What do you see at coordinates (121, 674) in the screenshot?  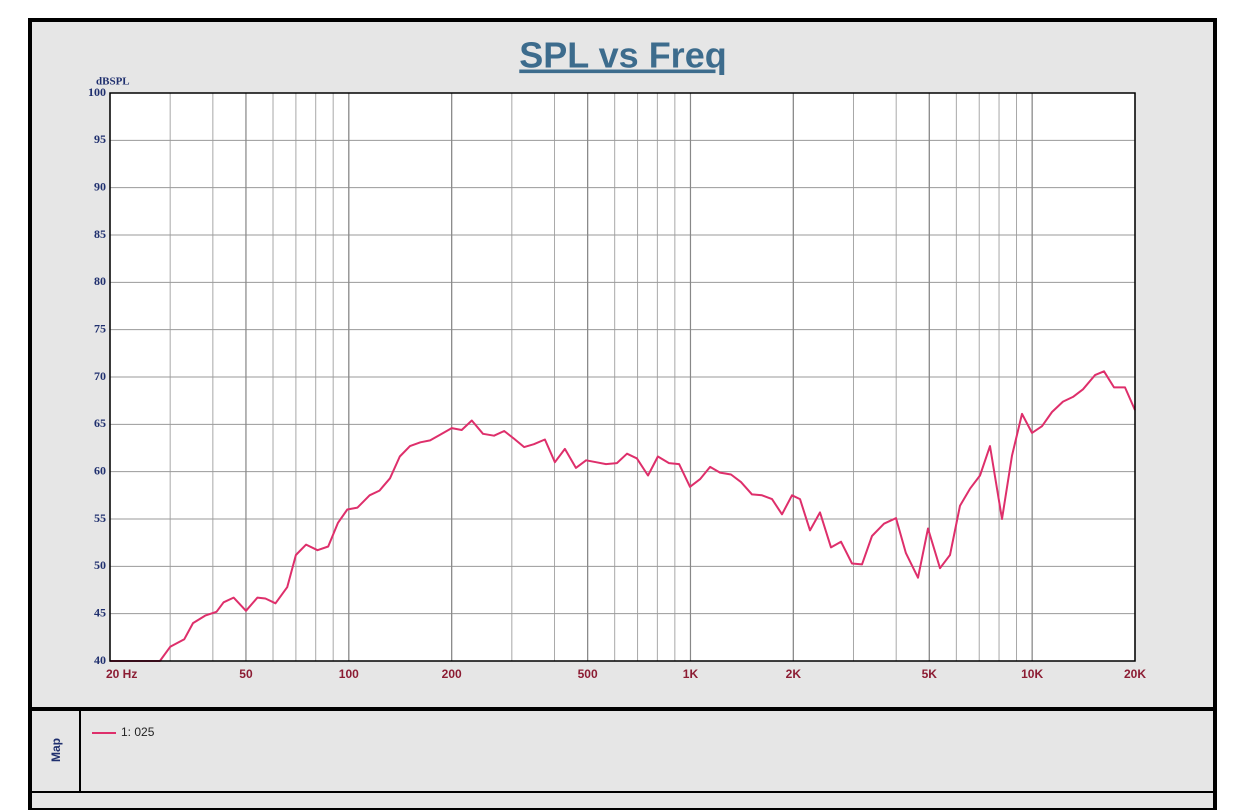 I see `x-tick-label: 20 Hz` at bounding box center [121, 674].